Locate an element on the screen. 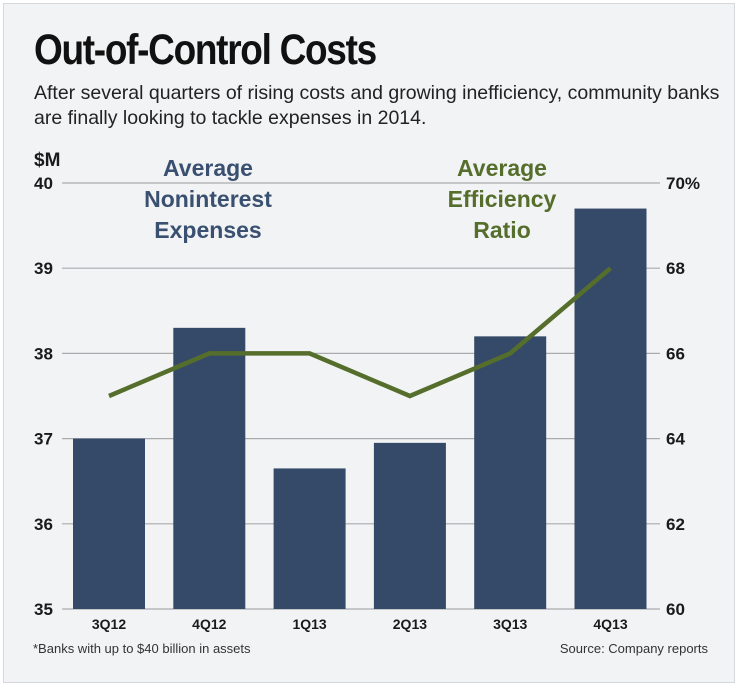  x-axis: 3Q12 4Q12 1Q13 2Q13 3Q13 4Q13 is located at coordinates (360, 624).